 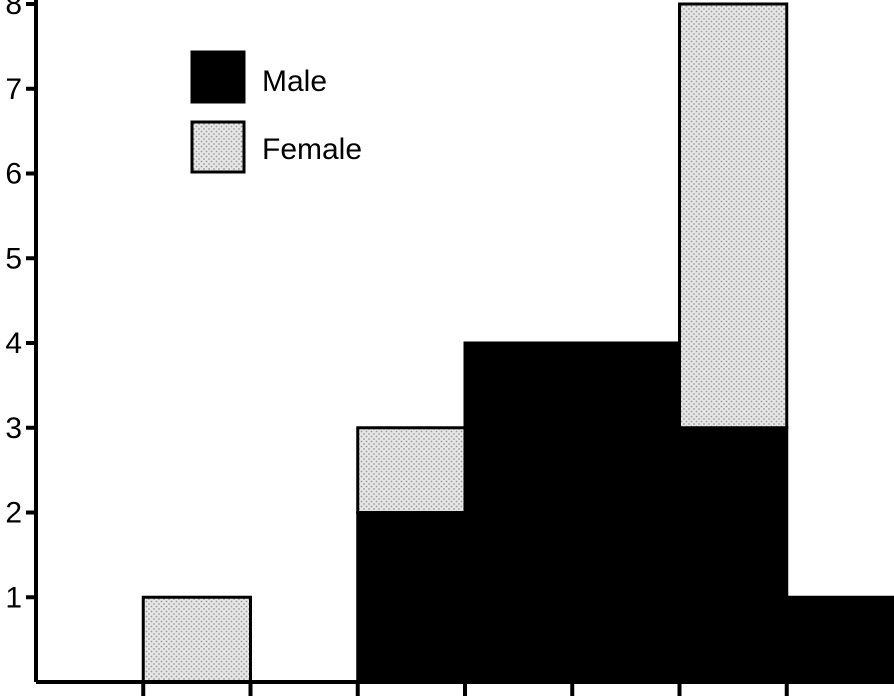 I want to click on y-tick-label-6: 6, so click(x=13, y=174).